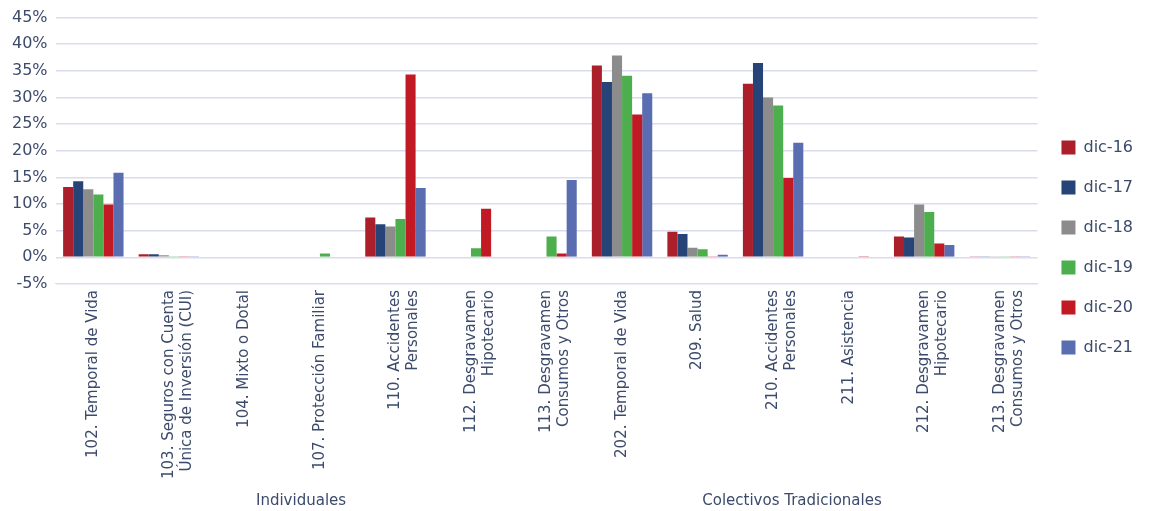 The width and height of the screenshot is (1153, 511). Describe the element at coordinates (30, 43) in the screenshot. I see `y-tick-label: 40%` at that location.